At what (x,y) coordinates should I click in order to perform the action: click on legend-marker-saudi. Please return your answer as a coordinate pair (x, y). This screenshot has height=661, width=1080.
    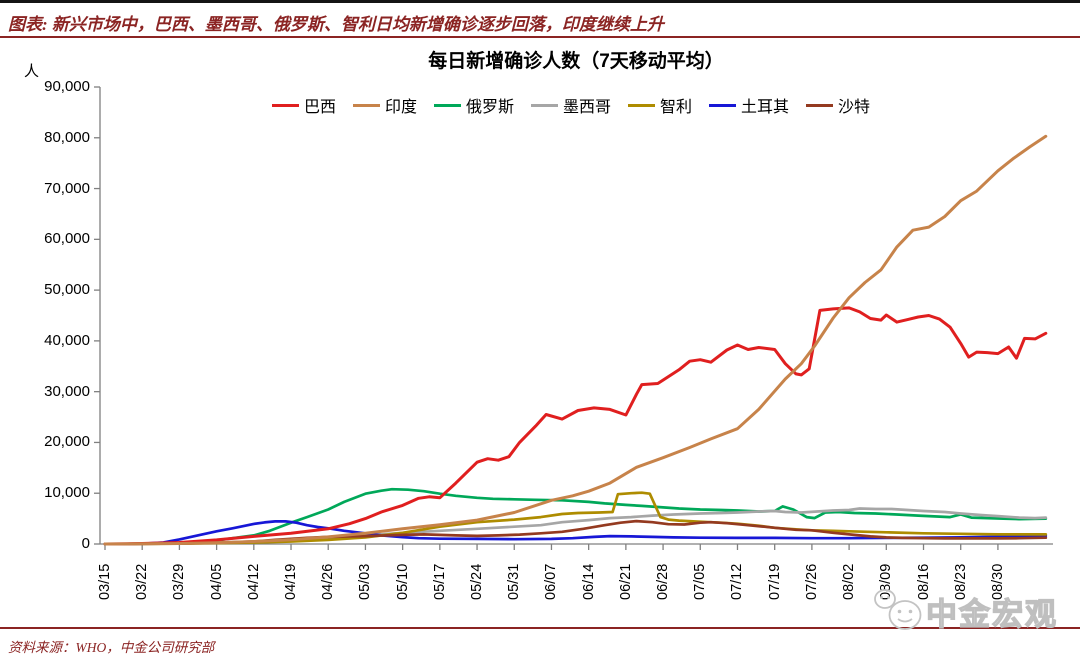
    Looking at the image, I should click on (820, 105).